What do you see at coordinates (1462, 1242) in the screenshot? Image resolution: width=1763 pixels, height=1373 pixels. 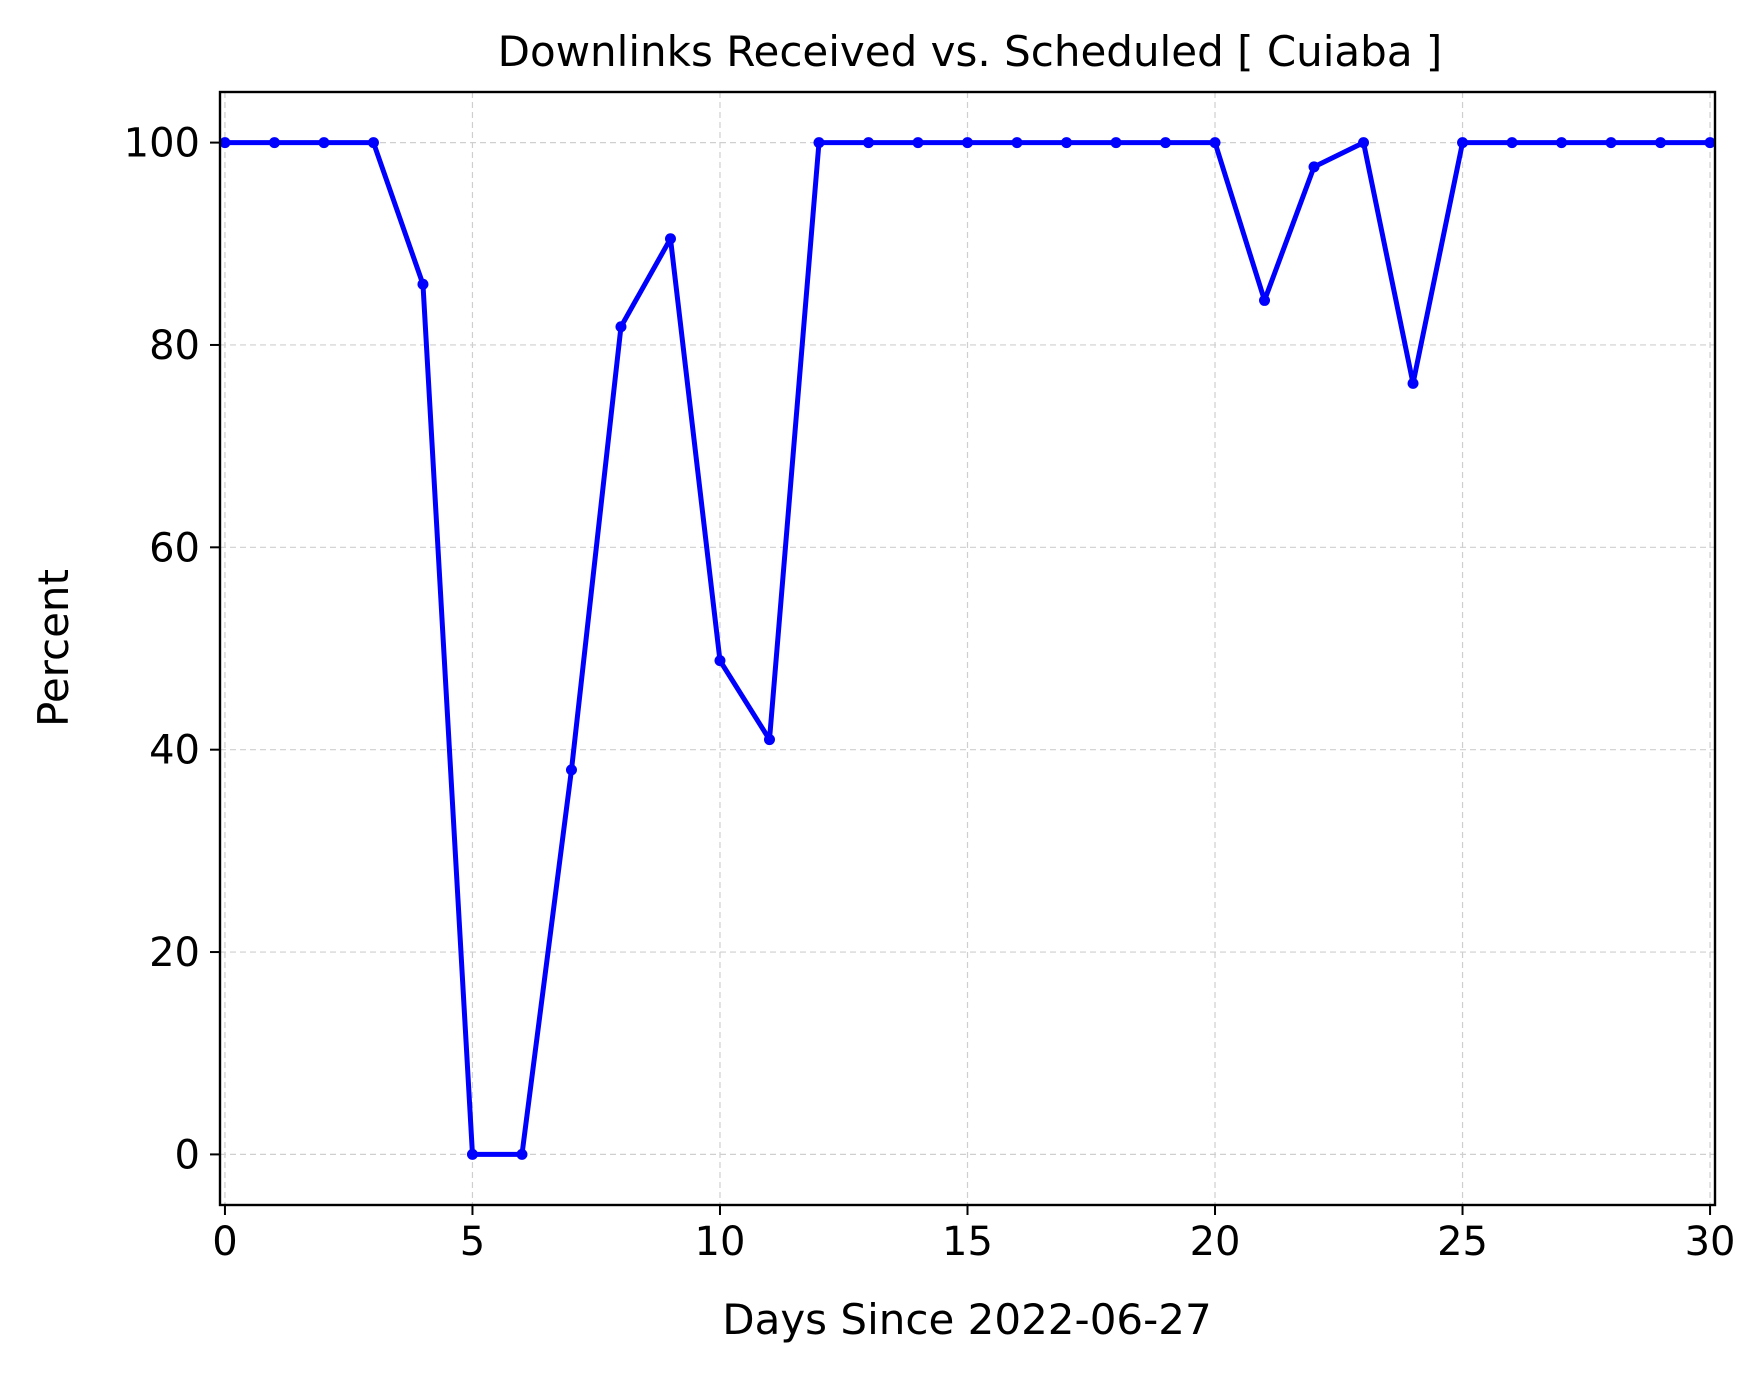 I see `x-tick-label-5: 25` at bounding box center [1462, 1242].